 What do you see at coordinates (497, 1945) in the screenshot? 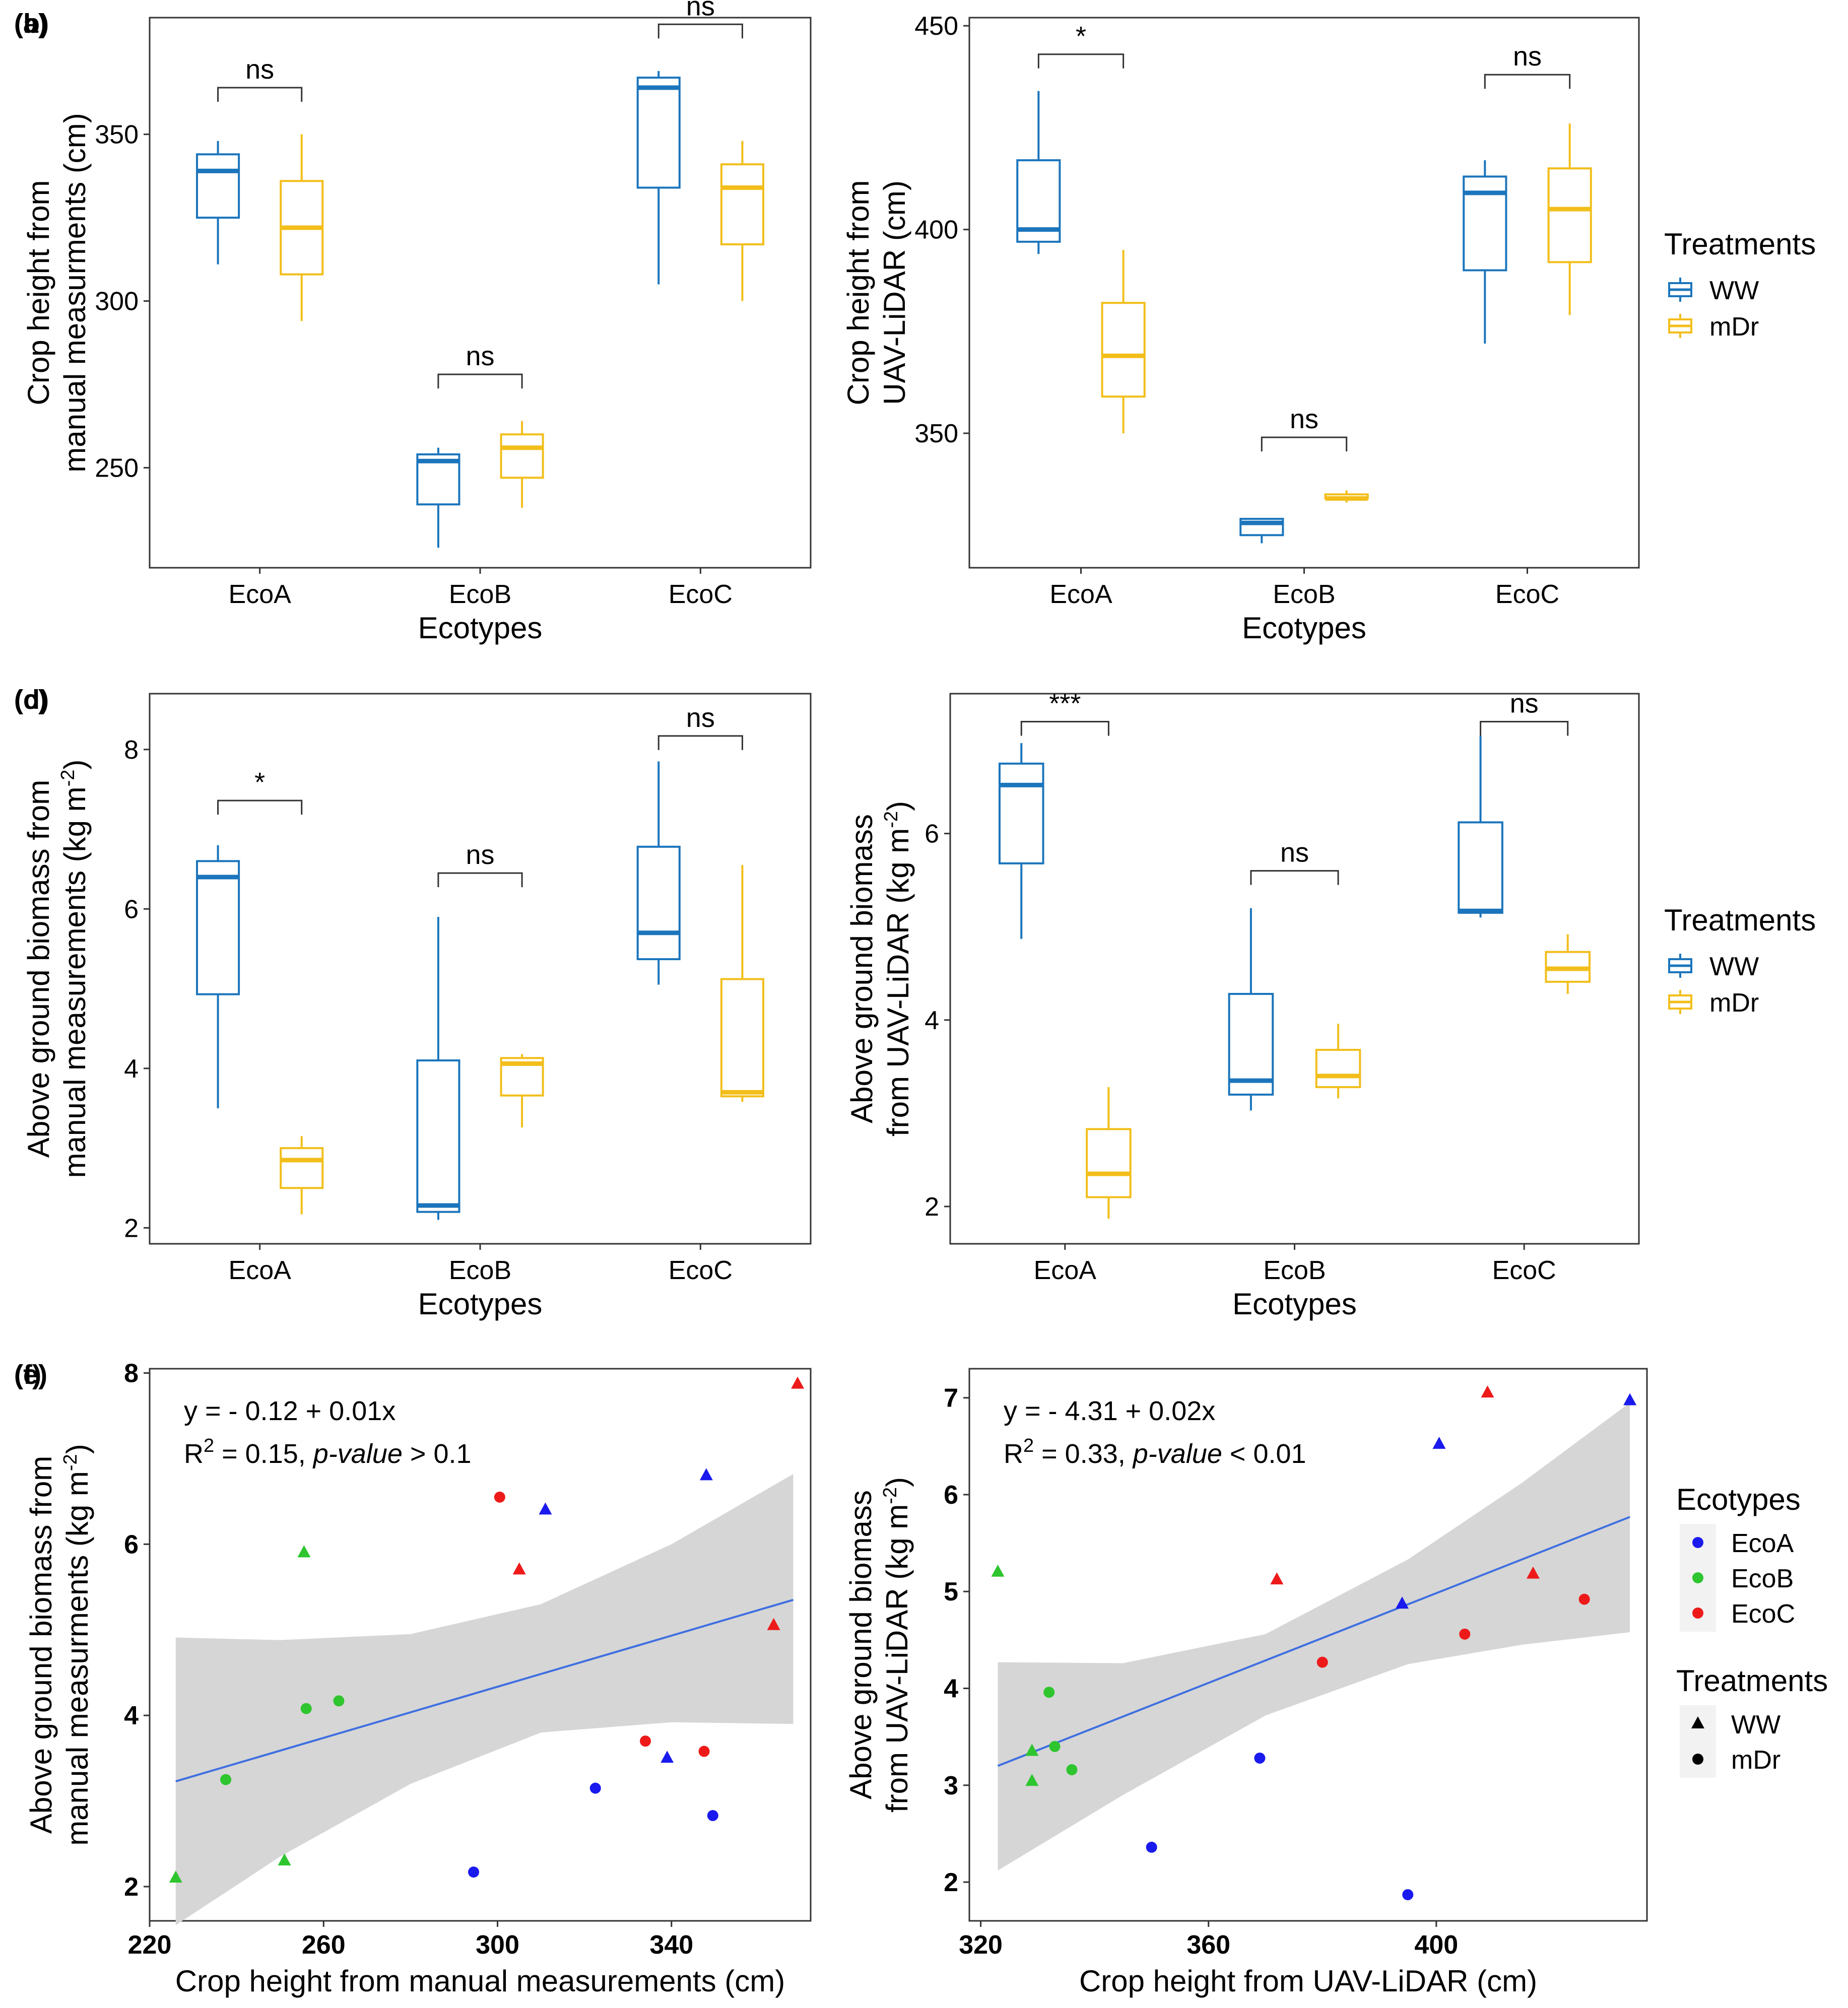
I see `x-tick-label: 300` at bounding box center [497, 1945].